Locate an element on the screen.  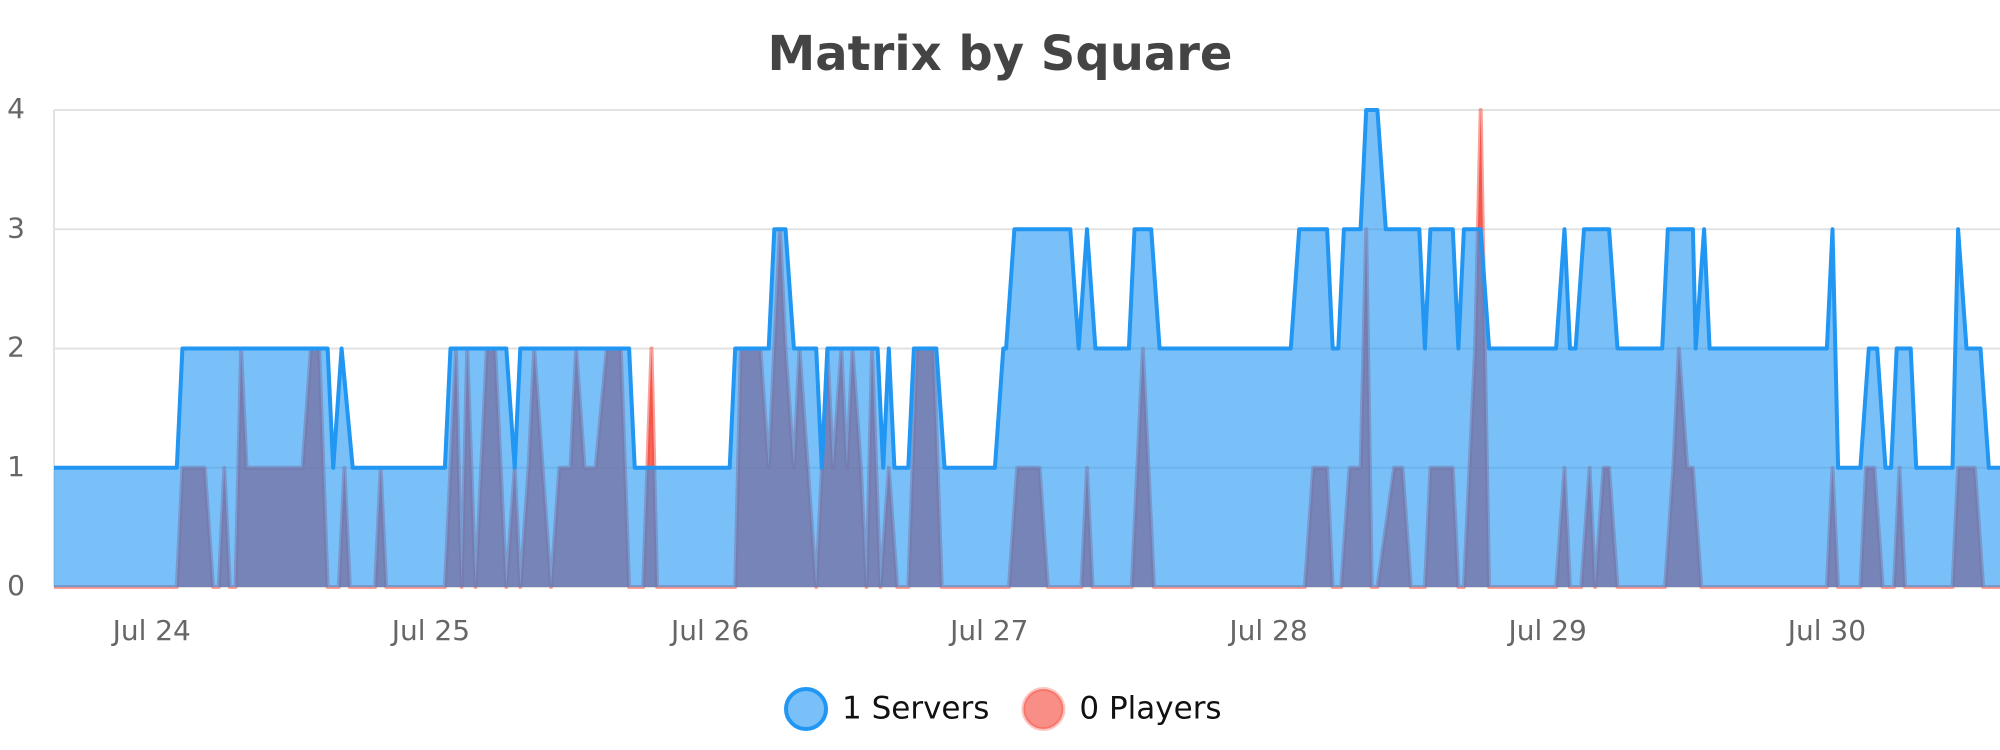
y-tick-label: 2 is located at coordinates (16, 347).